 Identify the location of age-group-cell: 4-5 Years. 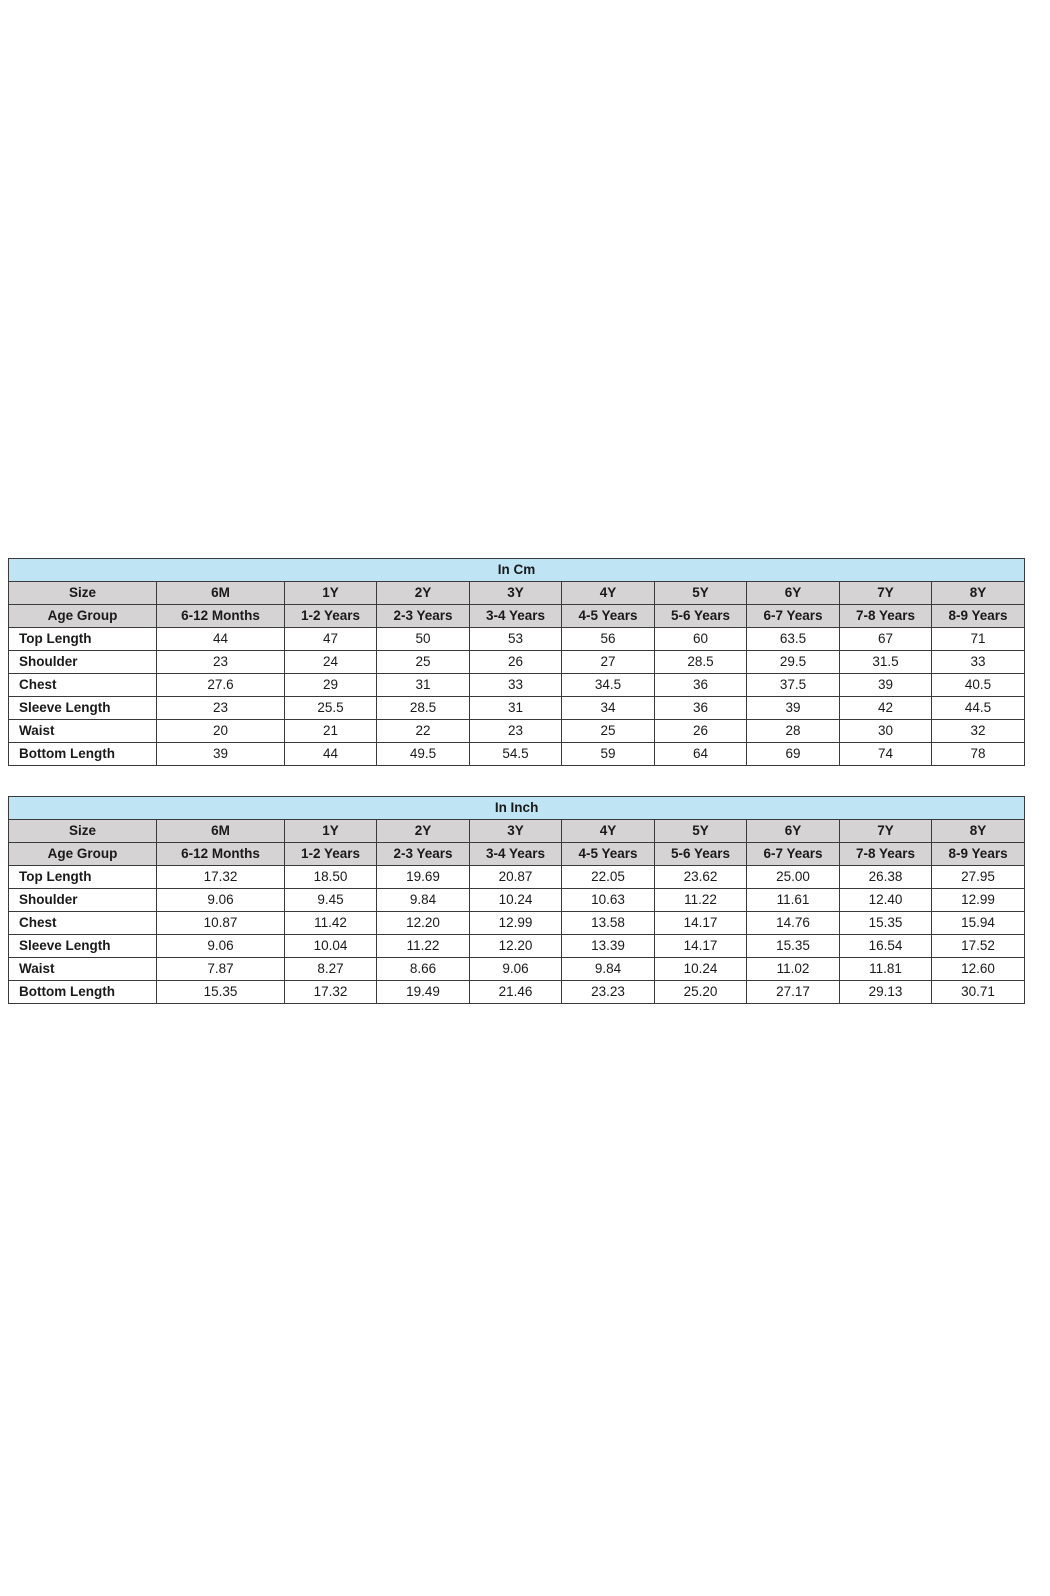
(608, 616).